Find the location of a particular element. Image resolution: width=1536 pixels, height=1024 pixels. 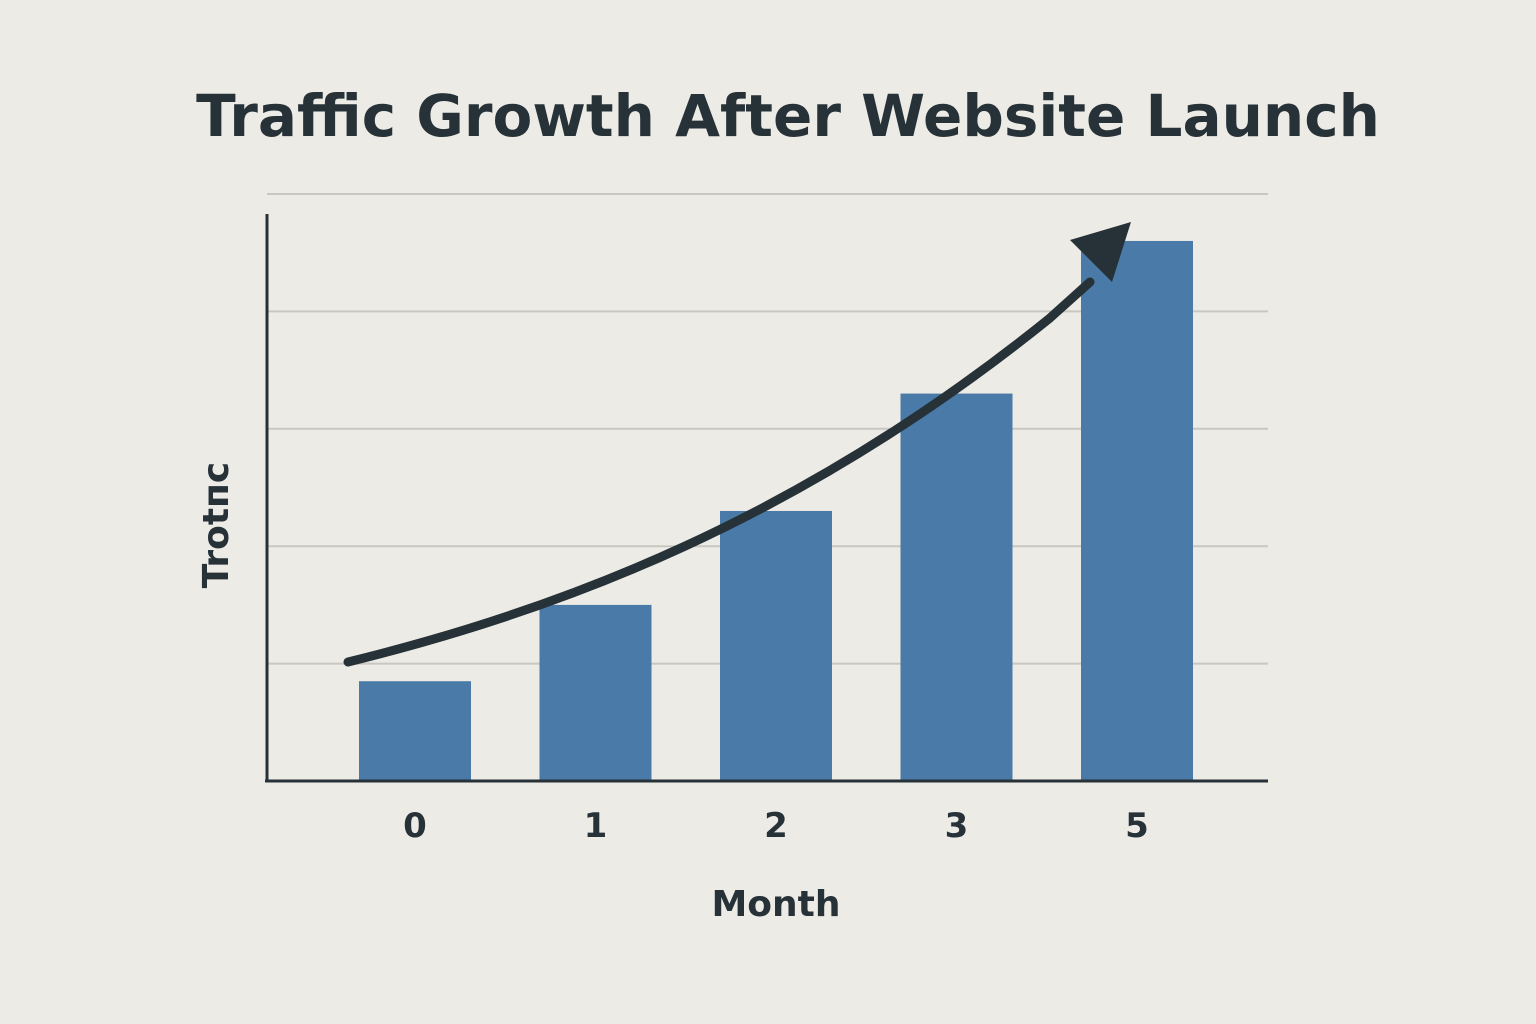

x-axis-label: Month is located at coordinates (775, 904).